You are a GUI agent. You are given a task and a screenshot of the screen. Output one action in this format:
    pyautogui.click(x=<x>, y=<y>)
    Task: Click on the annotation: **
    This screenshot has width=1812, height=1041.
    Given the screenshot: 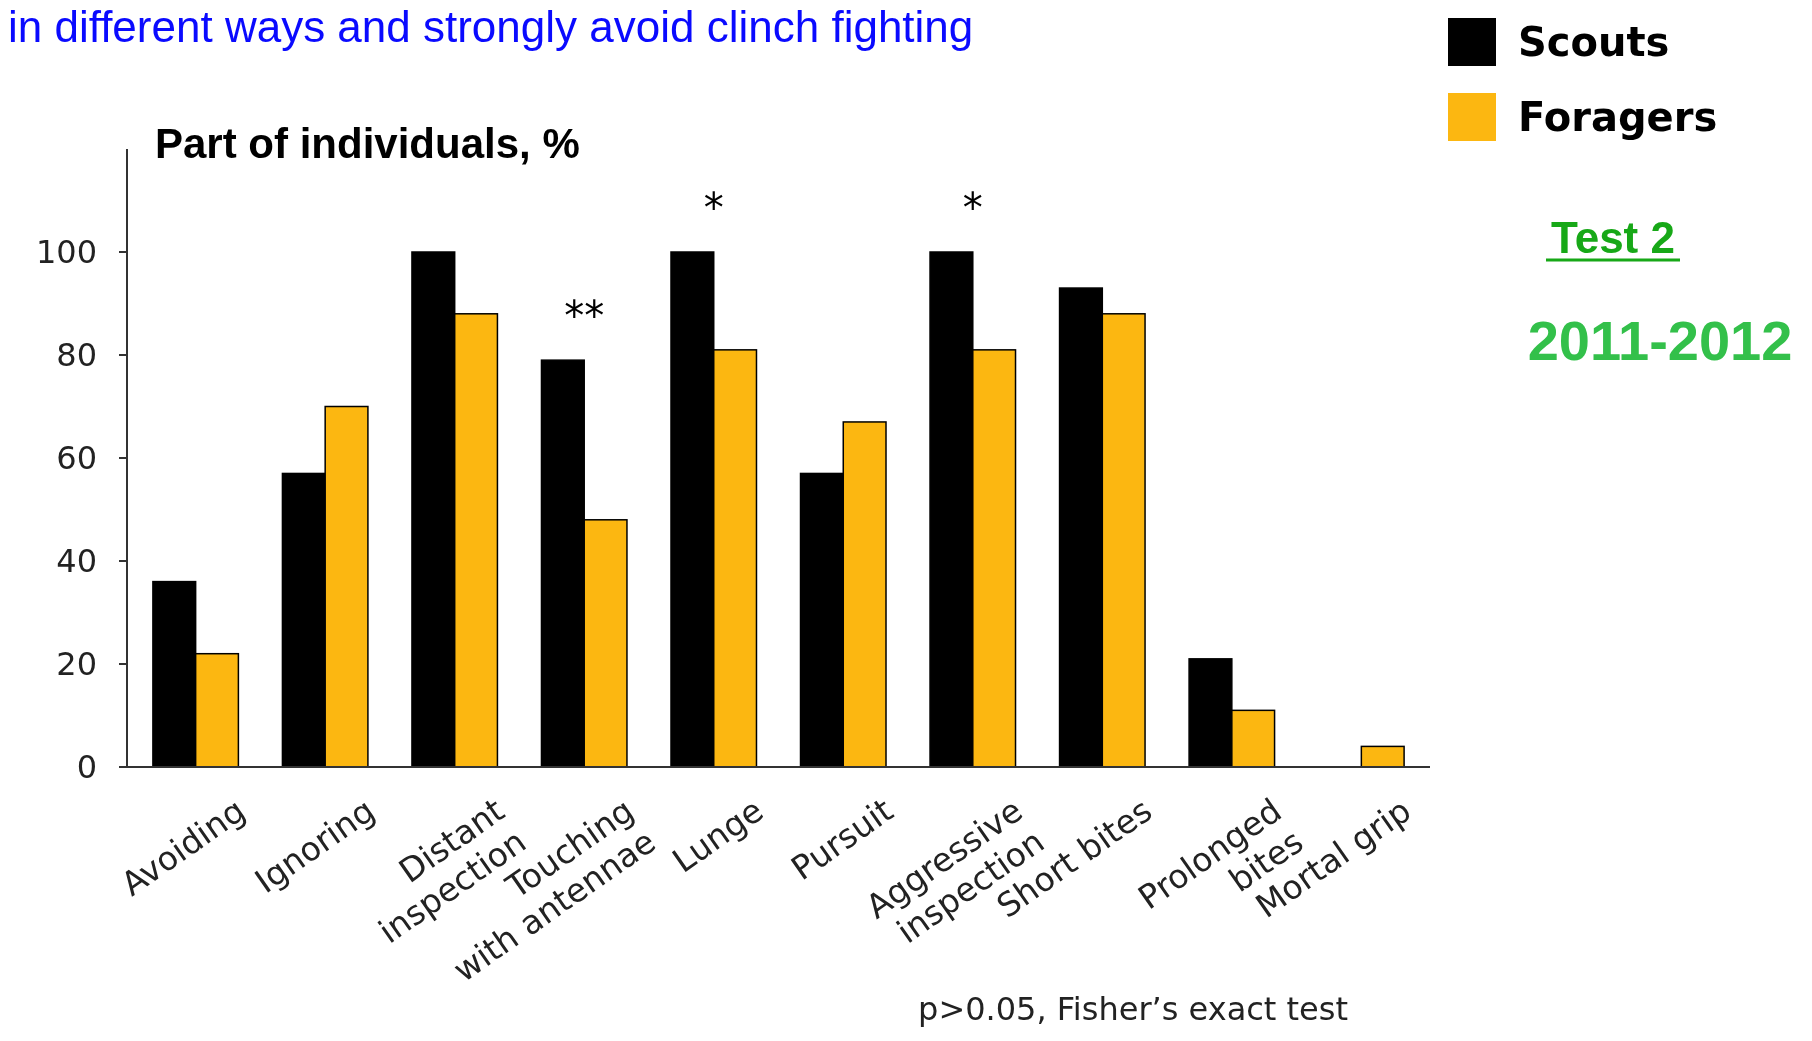 What is the action you would take?
    pyautogui.click(x=584, y=316)
    